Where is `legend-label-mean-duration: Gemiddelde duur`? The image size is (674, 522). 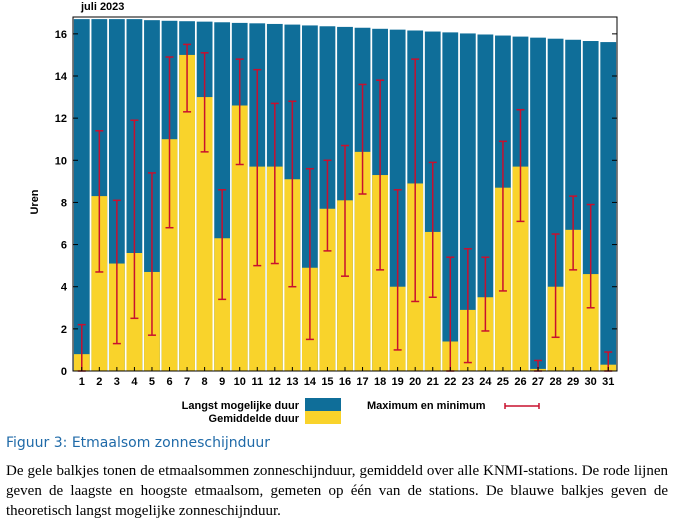
legend-label-mean-duration: Gemiddelde duur is located at coordinates (254, 419).